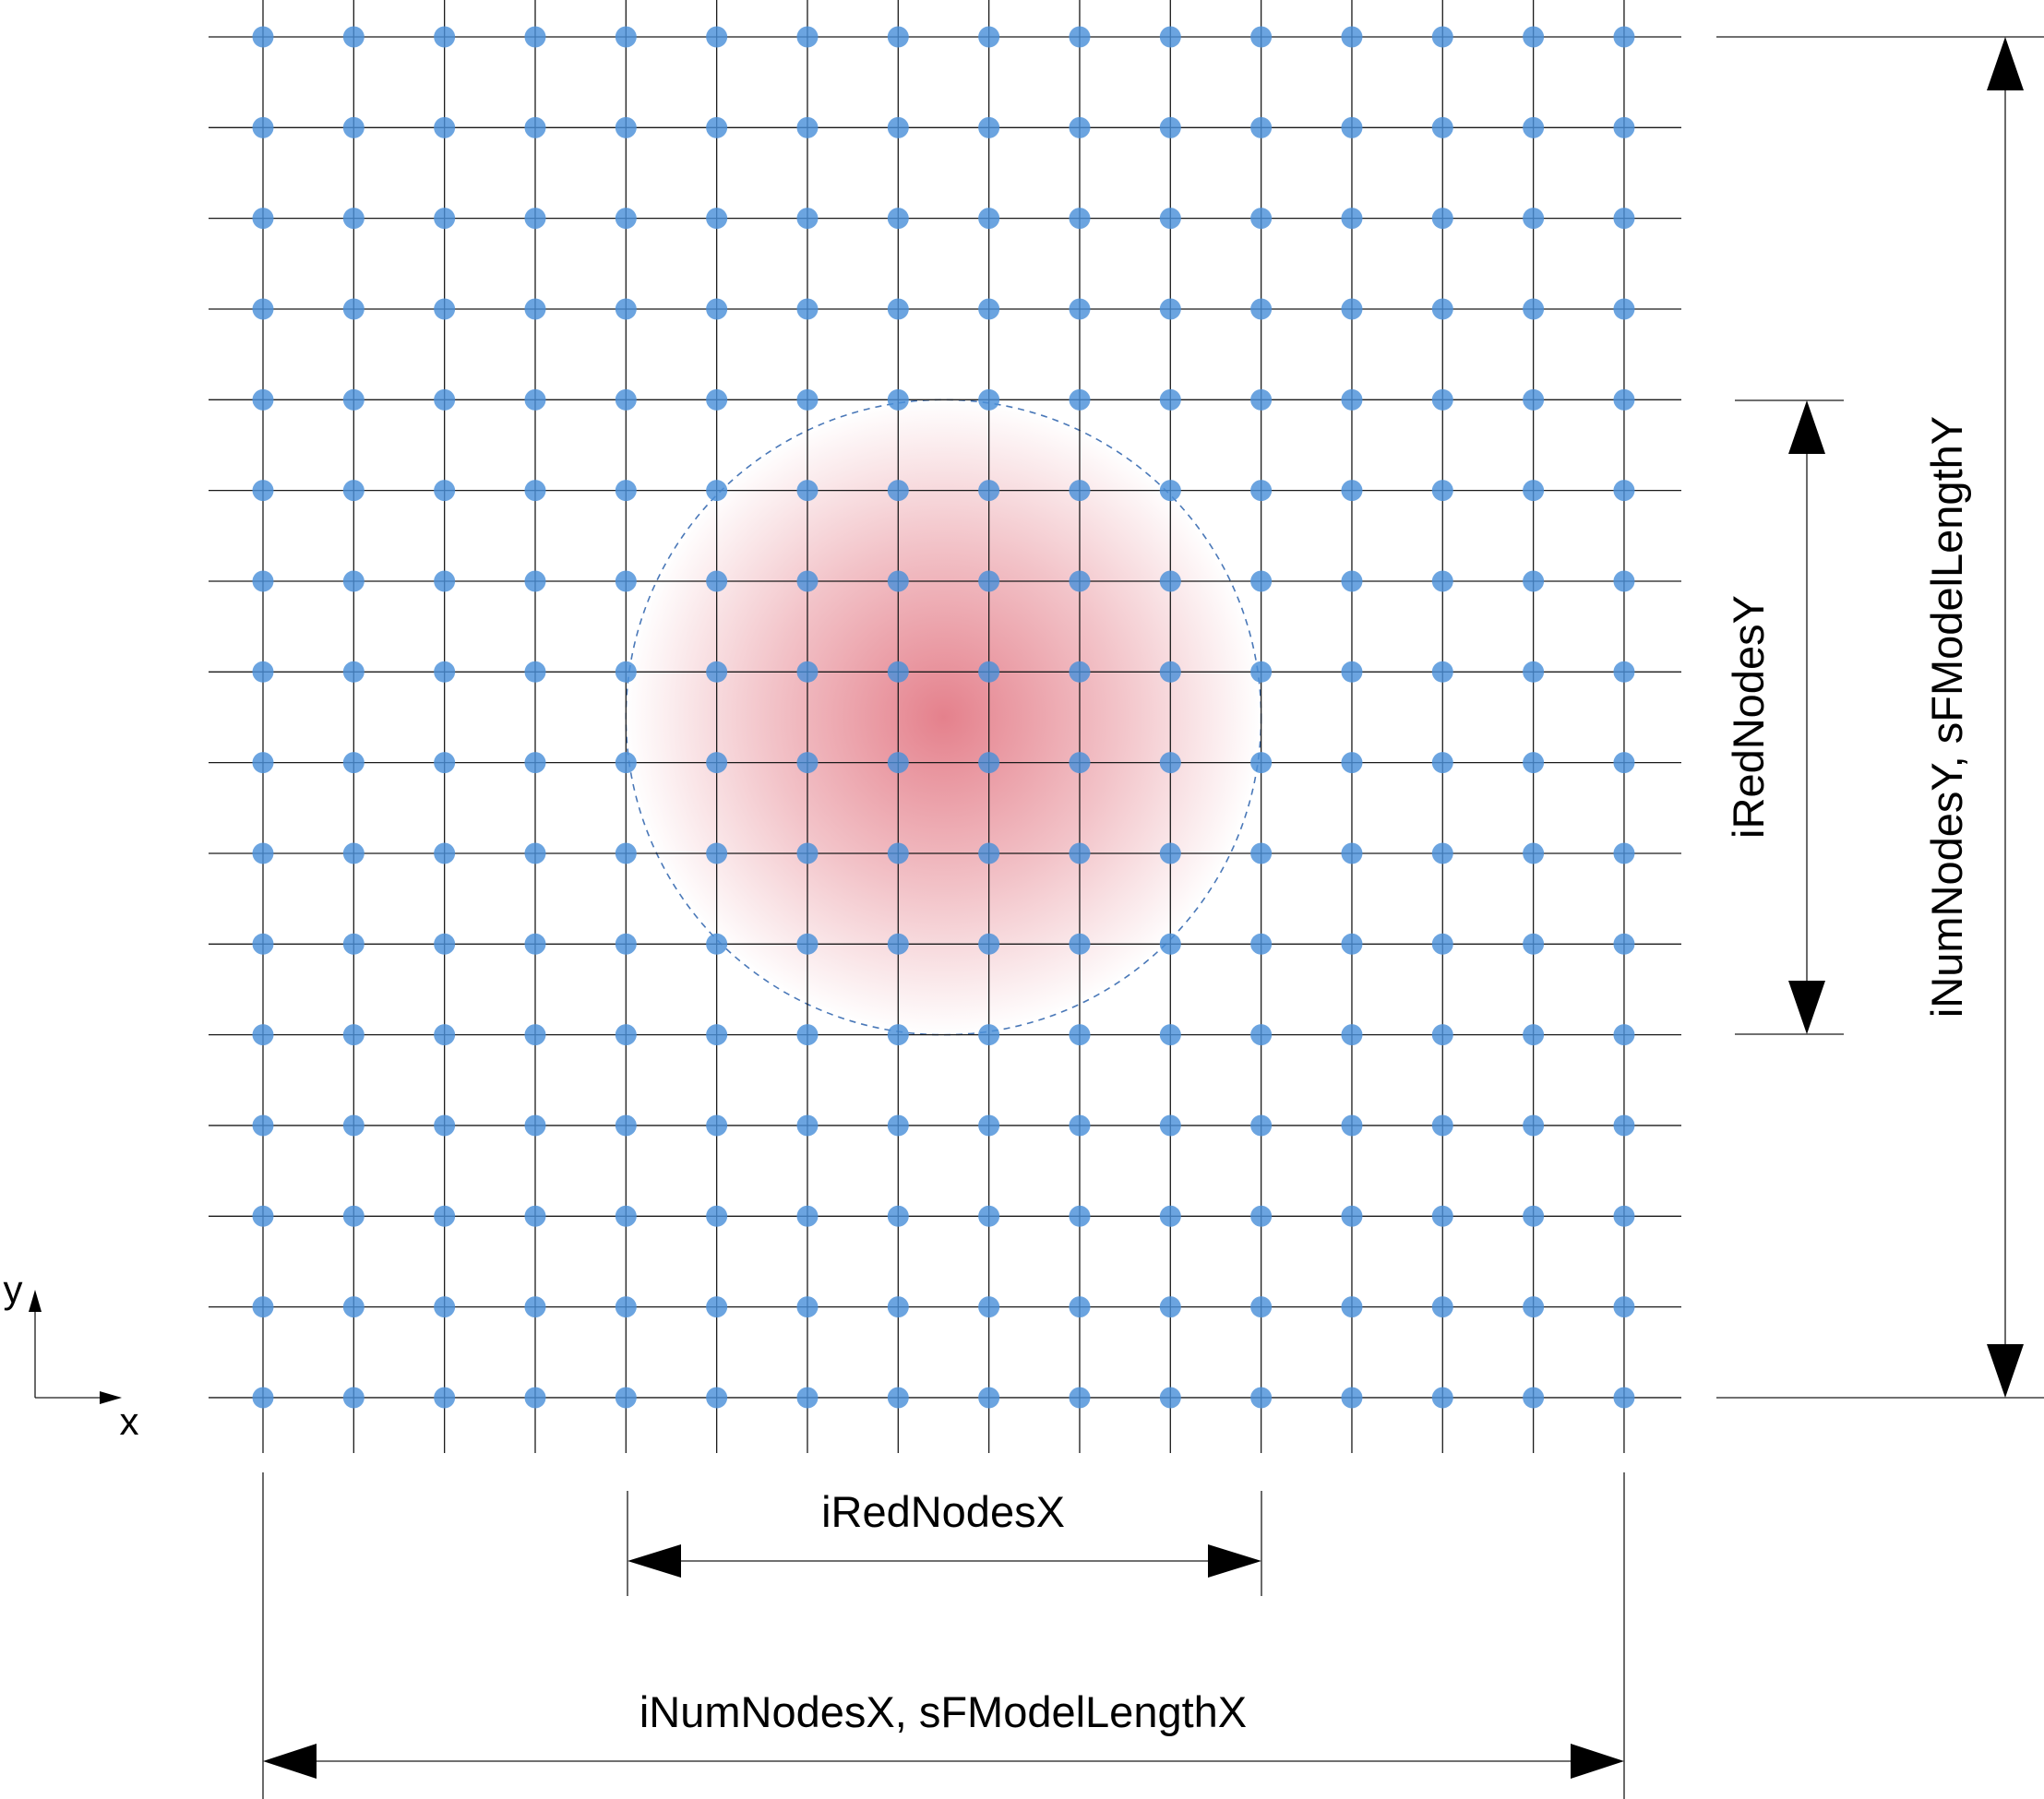  I want to click on axis-y-arrowhead, so click(35, 1301).